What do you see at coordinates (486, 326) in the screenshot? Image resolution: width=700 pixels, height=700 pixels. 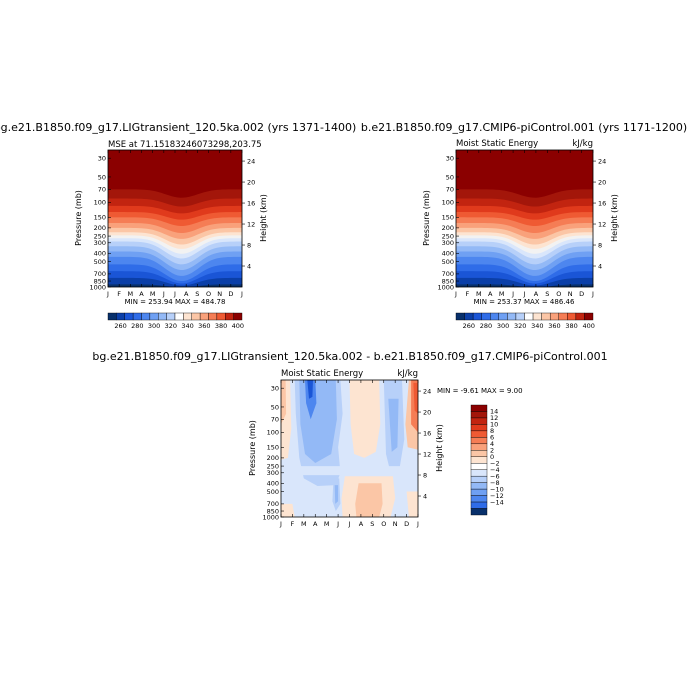 I see `colorbar-label: 280` at bounding box center [486, 326].